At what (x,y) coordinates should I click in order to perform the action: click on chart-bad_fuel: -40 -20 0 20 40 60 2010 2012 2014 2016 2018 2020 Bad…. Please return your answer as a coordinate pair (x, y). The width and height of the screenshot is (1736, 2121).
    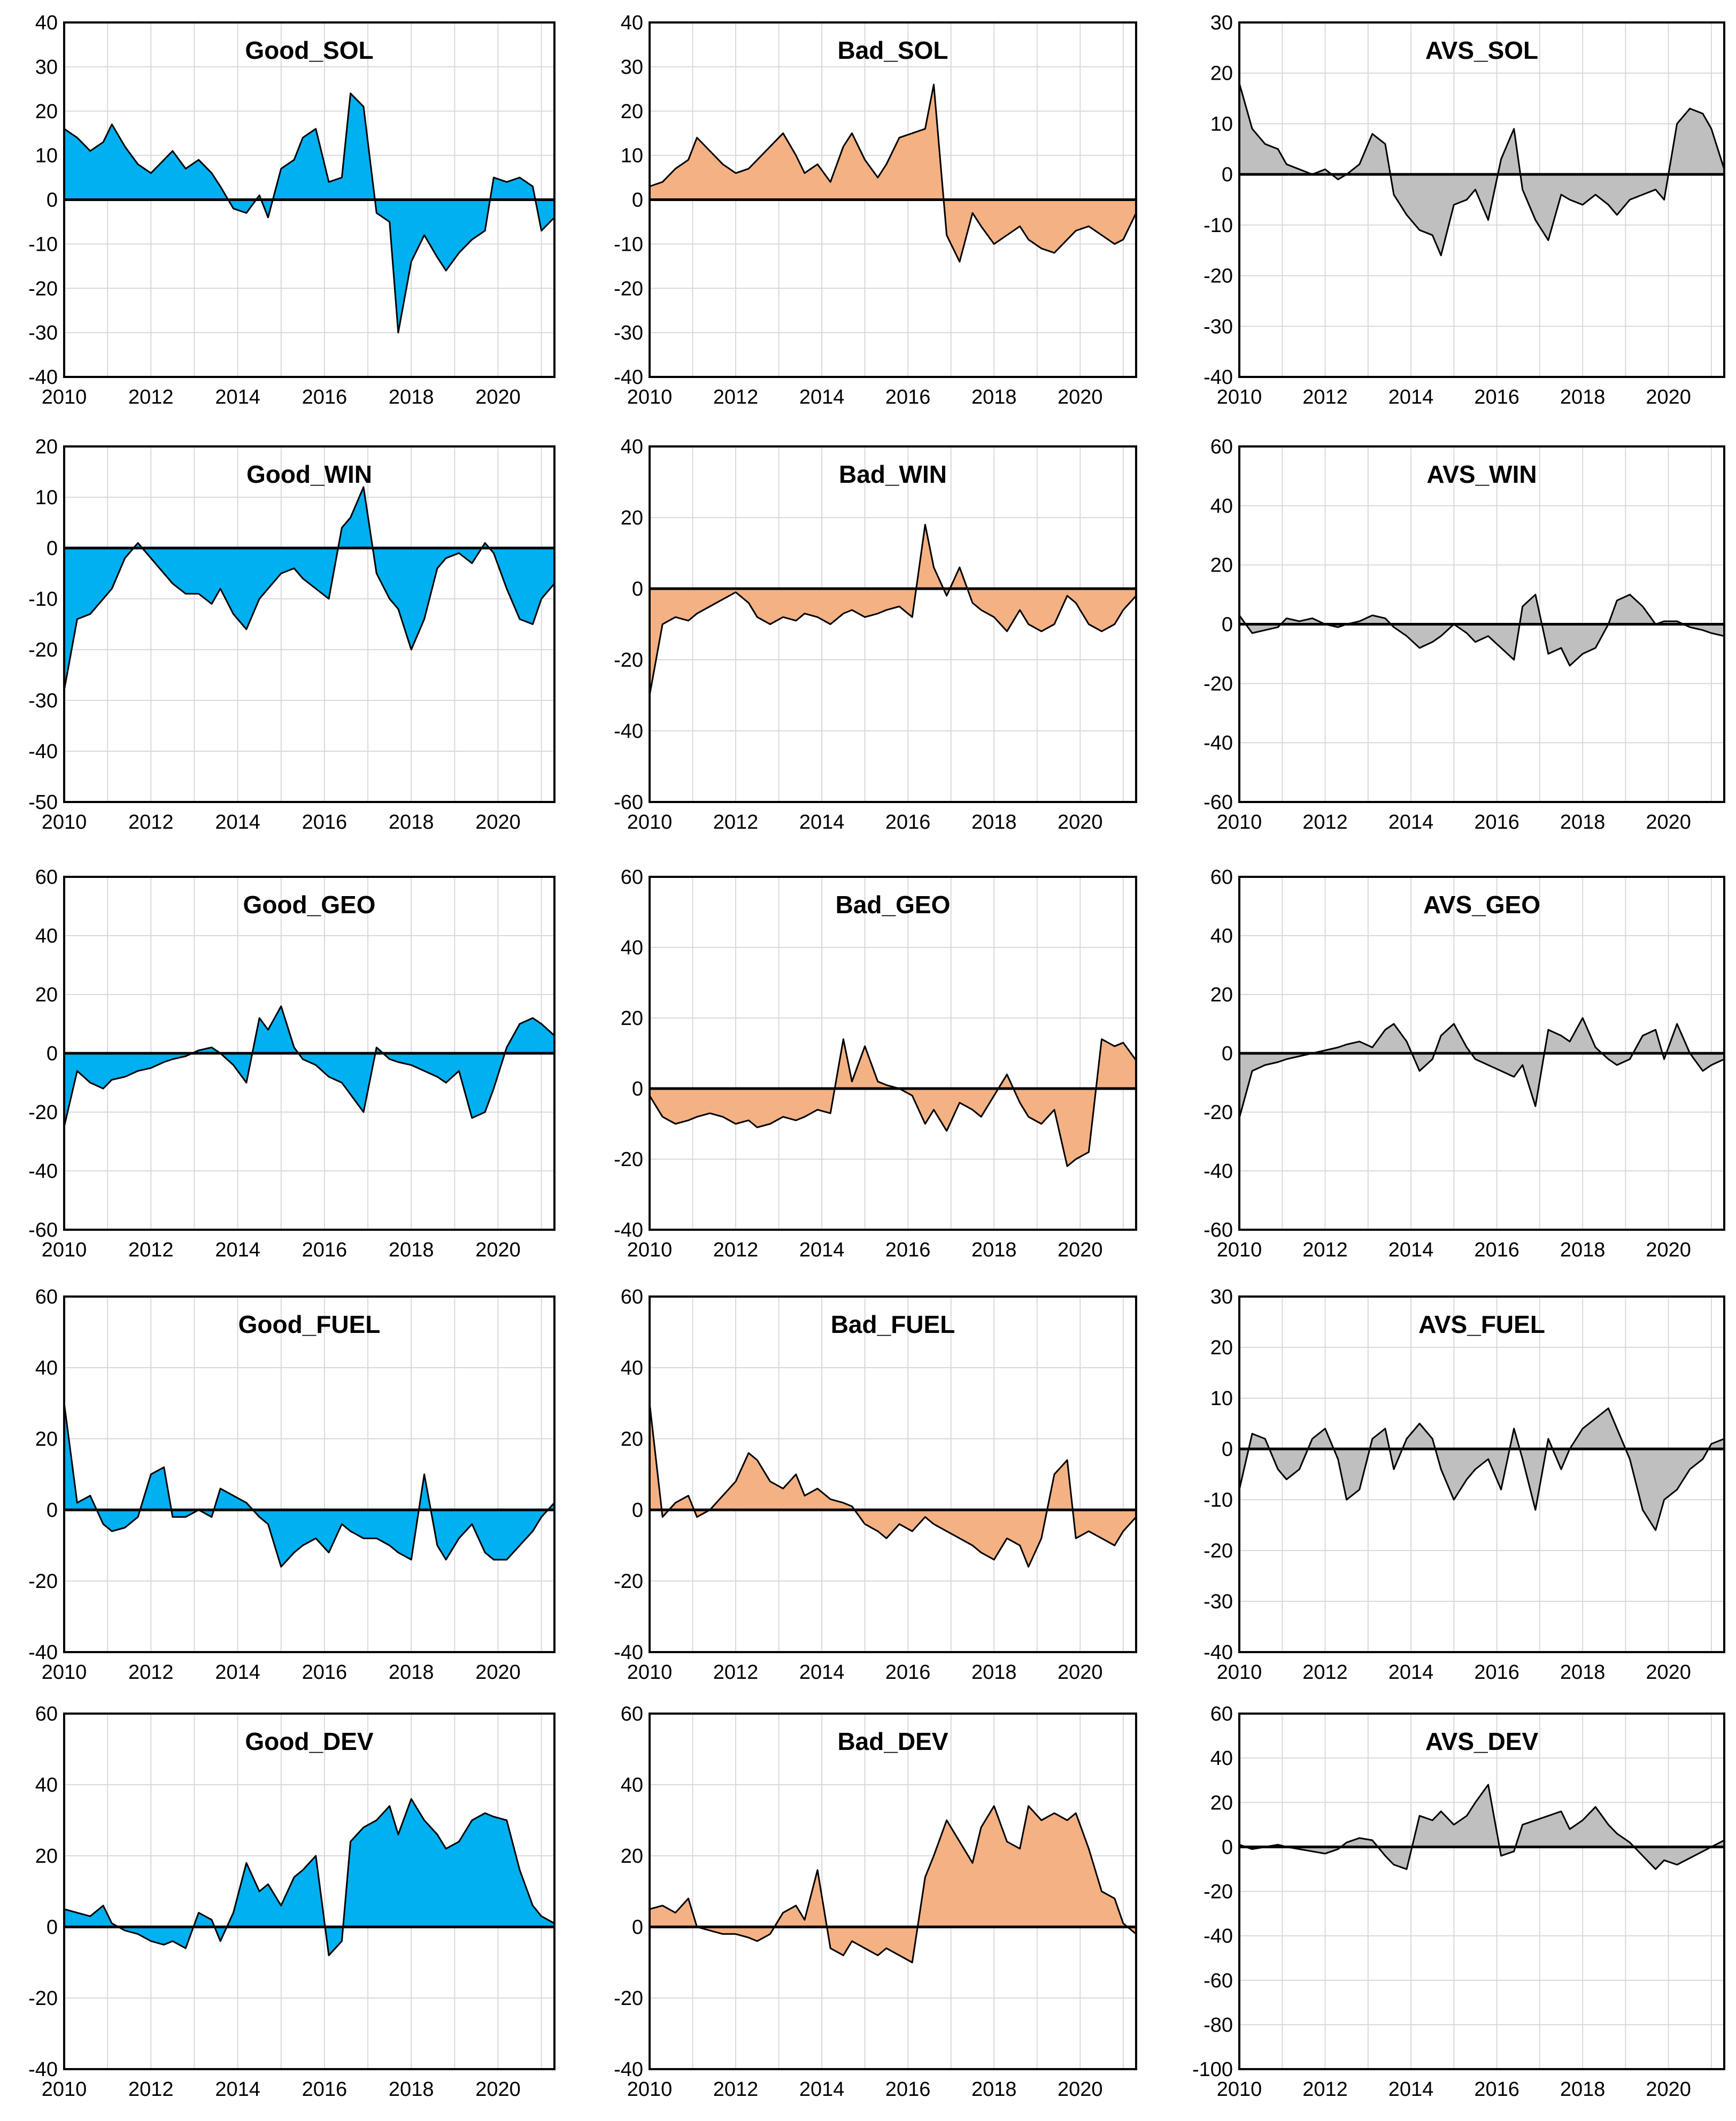
    Looking at the image, I should click on (875, 1485).